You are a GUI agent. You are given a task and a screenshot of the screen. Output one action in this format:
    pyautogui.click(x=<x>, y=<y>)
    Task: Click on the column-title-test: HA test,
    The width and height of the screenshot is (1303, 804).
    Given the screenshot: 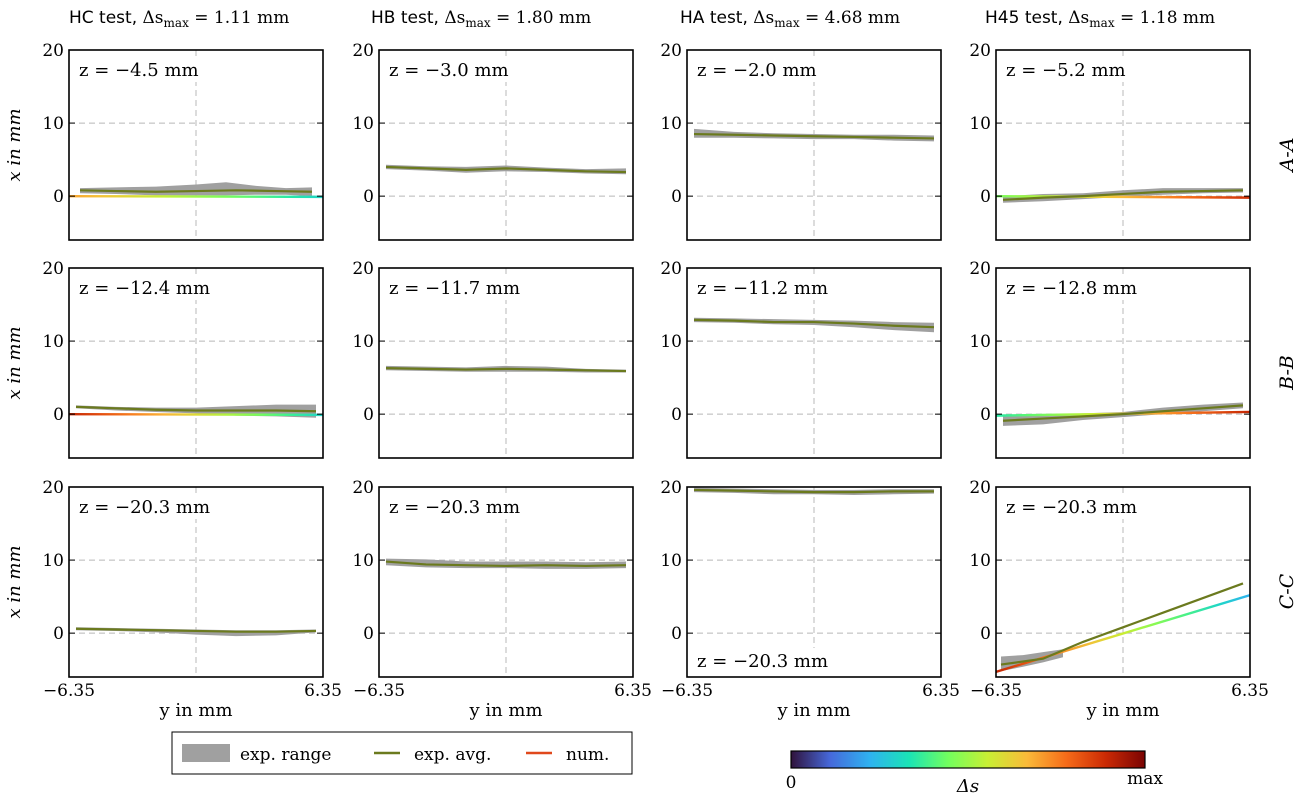 What is the action you would take?
    pyautogui.click(x=716, y=18)
    